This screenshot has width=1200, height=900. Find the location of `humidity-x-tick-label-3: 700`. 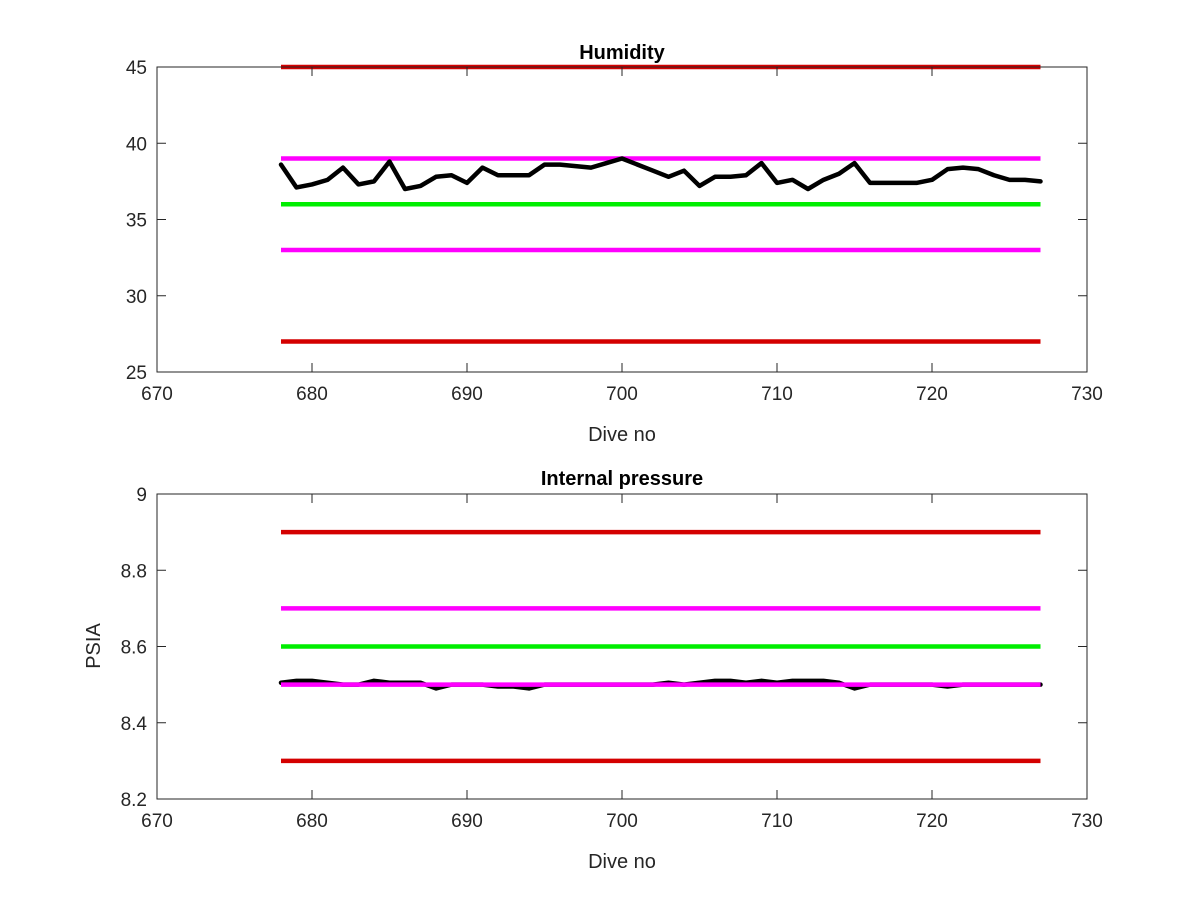

humidity-x-tick-label-3: 700 is located at coordinates (622, 394).